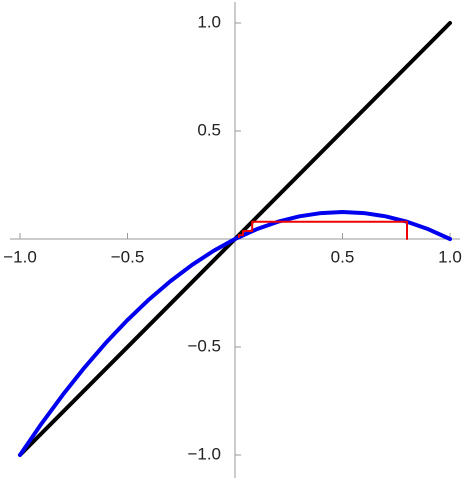 This screenshot has width=467, height=482. What do you see at coordinates (204, 345) in the screenshot?
I see `y-tick-label: −0.5` at bounding box center [204, 345].